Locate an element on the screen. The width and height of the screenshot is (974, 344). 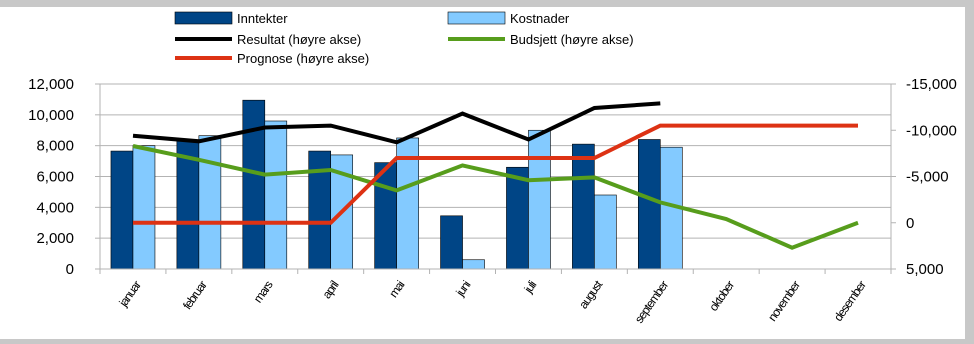
category-label-april: april is located at coordinates (331, 289).